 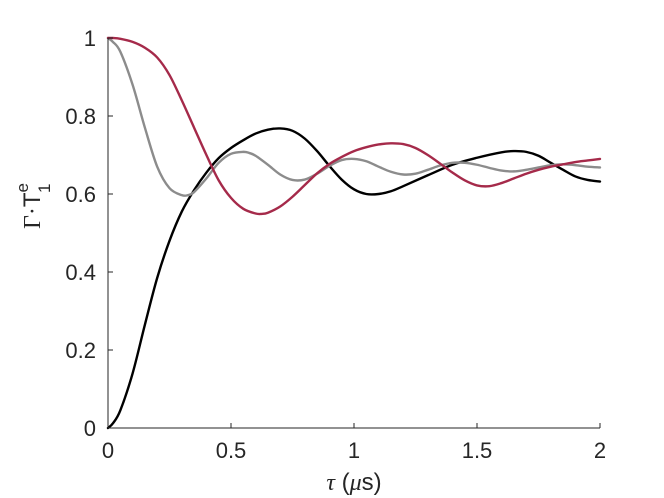 I want to click on x-axis-label: τ (μs), so click(x=353, y=482).